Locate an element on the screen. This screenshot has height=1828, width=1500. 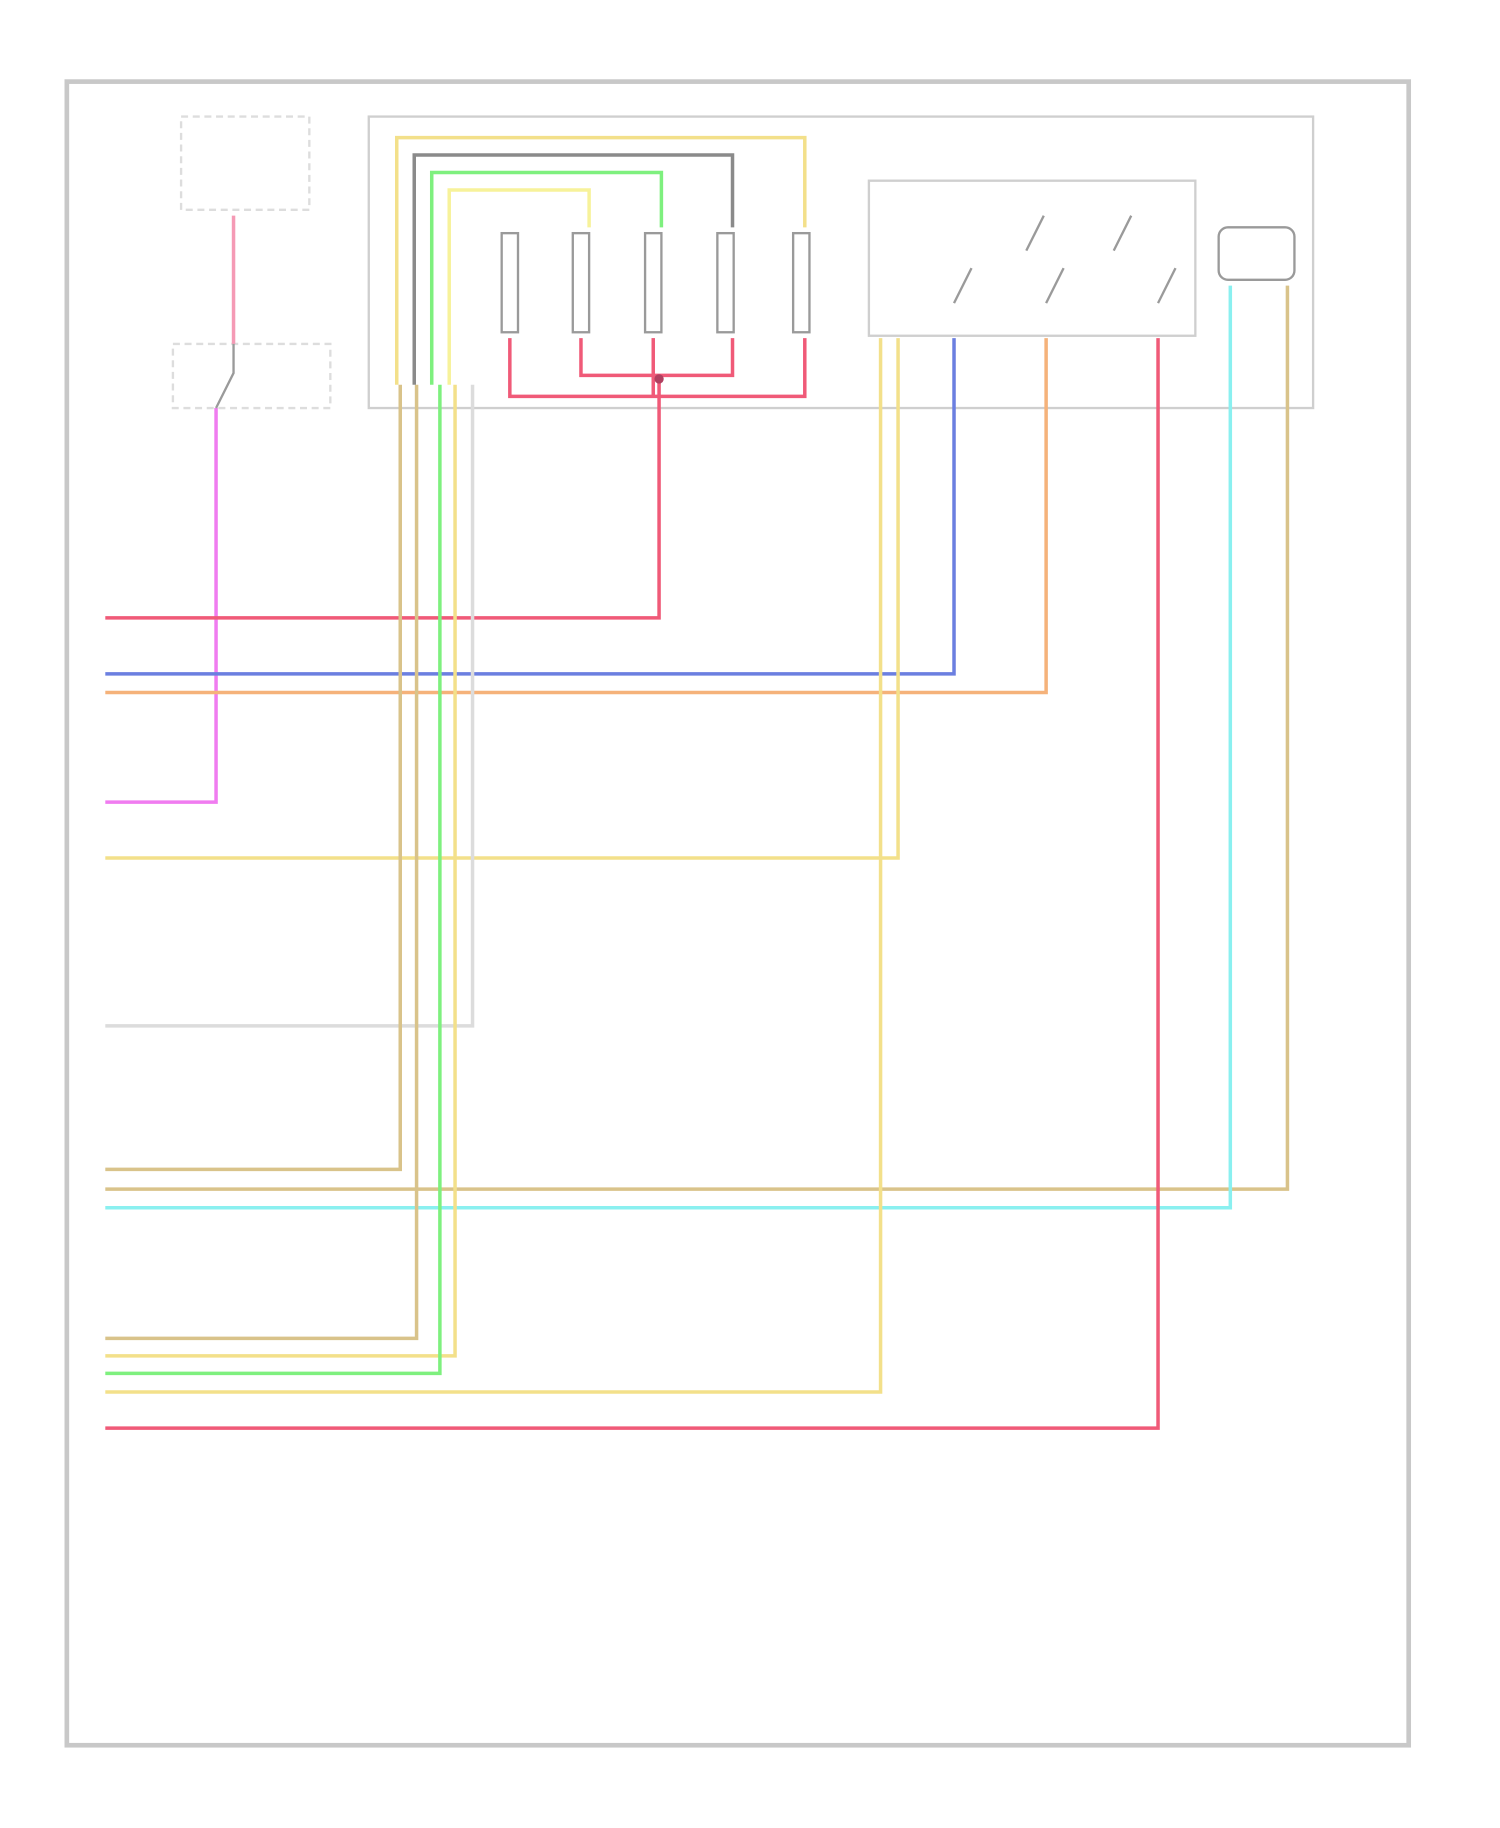
components is located at coordinates (696, 312).